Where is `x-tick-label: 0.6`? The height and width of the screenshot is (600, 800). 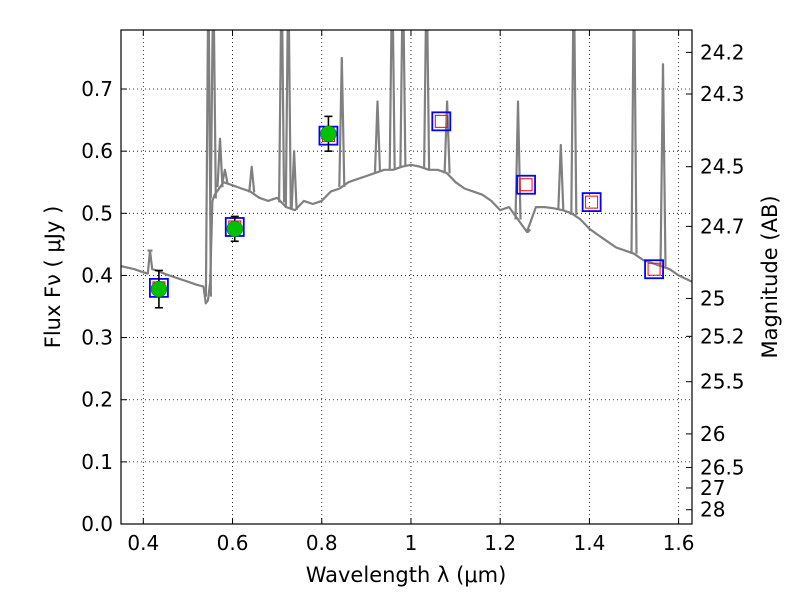 x-tick-label: 0.6 is located at coordinates (233, 543).